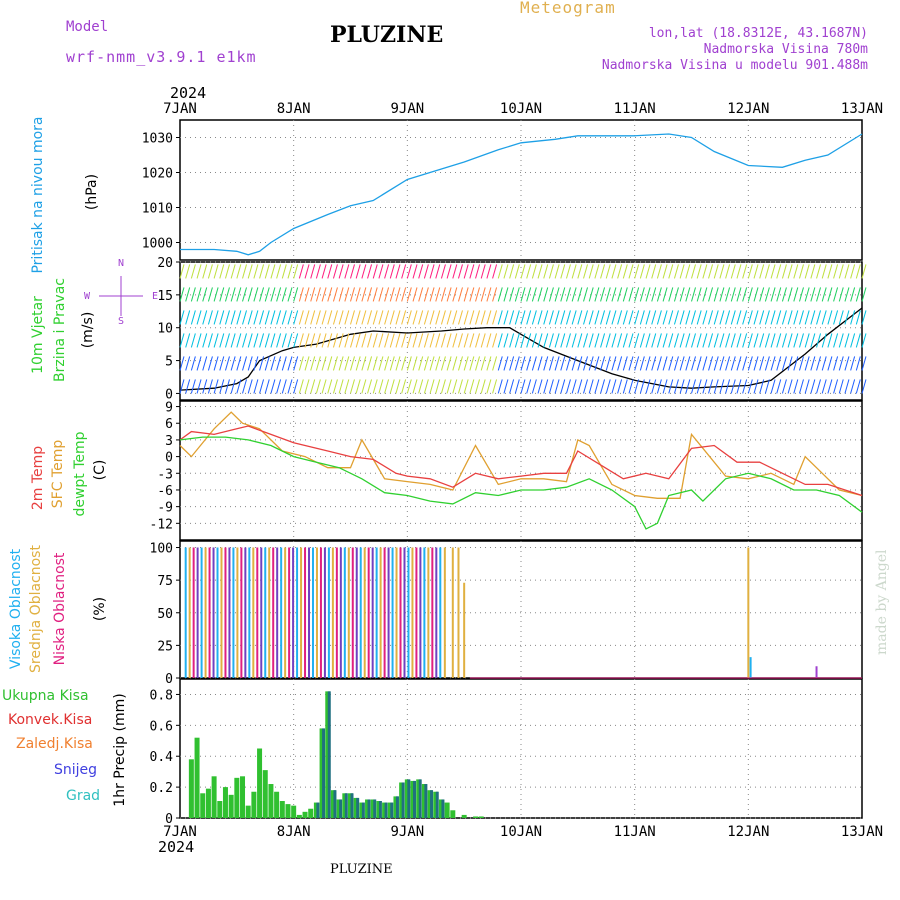 This screenshot has width=900, height=900. Describe the element at coordinates (16, 608) in the screenshot. I see `high-cloud-axis-title: Visoka Oblacnost` at that location.